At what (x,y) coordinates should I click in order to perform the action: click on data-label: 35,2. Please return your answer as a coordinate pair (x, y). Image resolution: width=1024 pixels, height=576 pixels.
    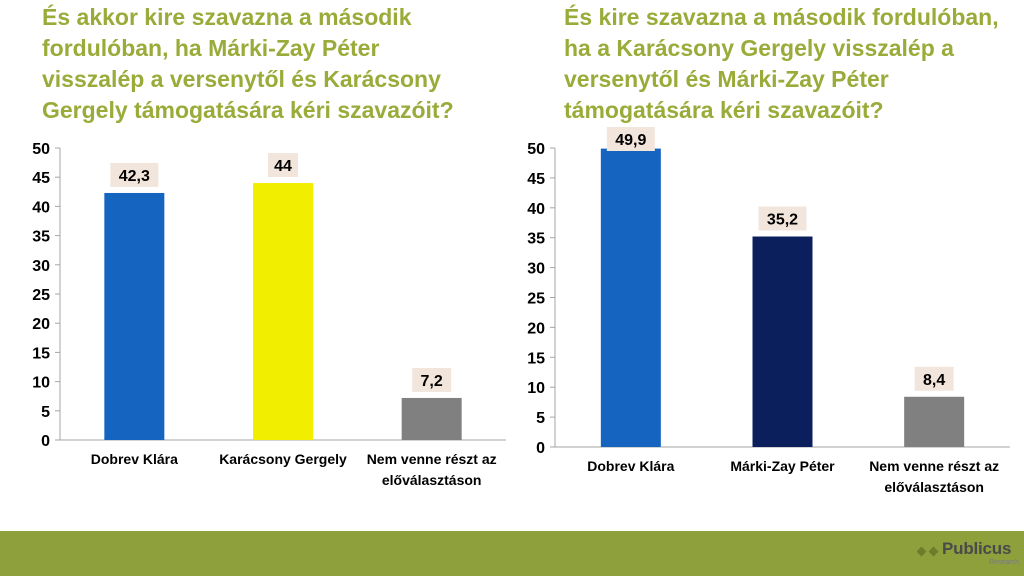
    Looking at the image, I should click on (782, 220).